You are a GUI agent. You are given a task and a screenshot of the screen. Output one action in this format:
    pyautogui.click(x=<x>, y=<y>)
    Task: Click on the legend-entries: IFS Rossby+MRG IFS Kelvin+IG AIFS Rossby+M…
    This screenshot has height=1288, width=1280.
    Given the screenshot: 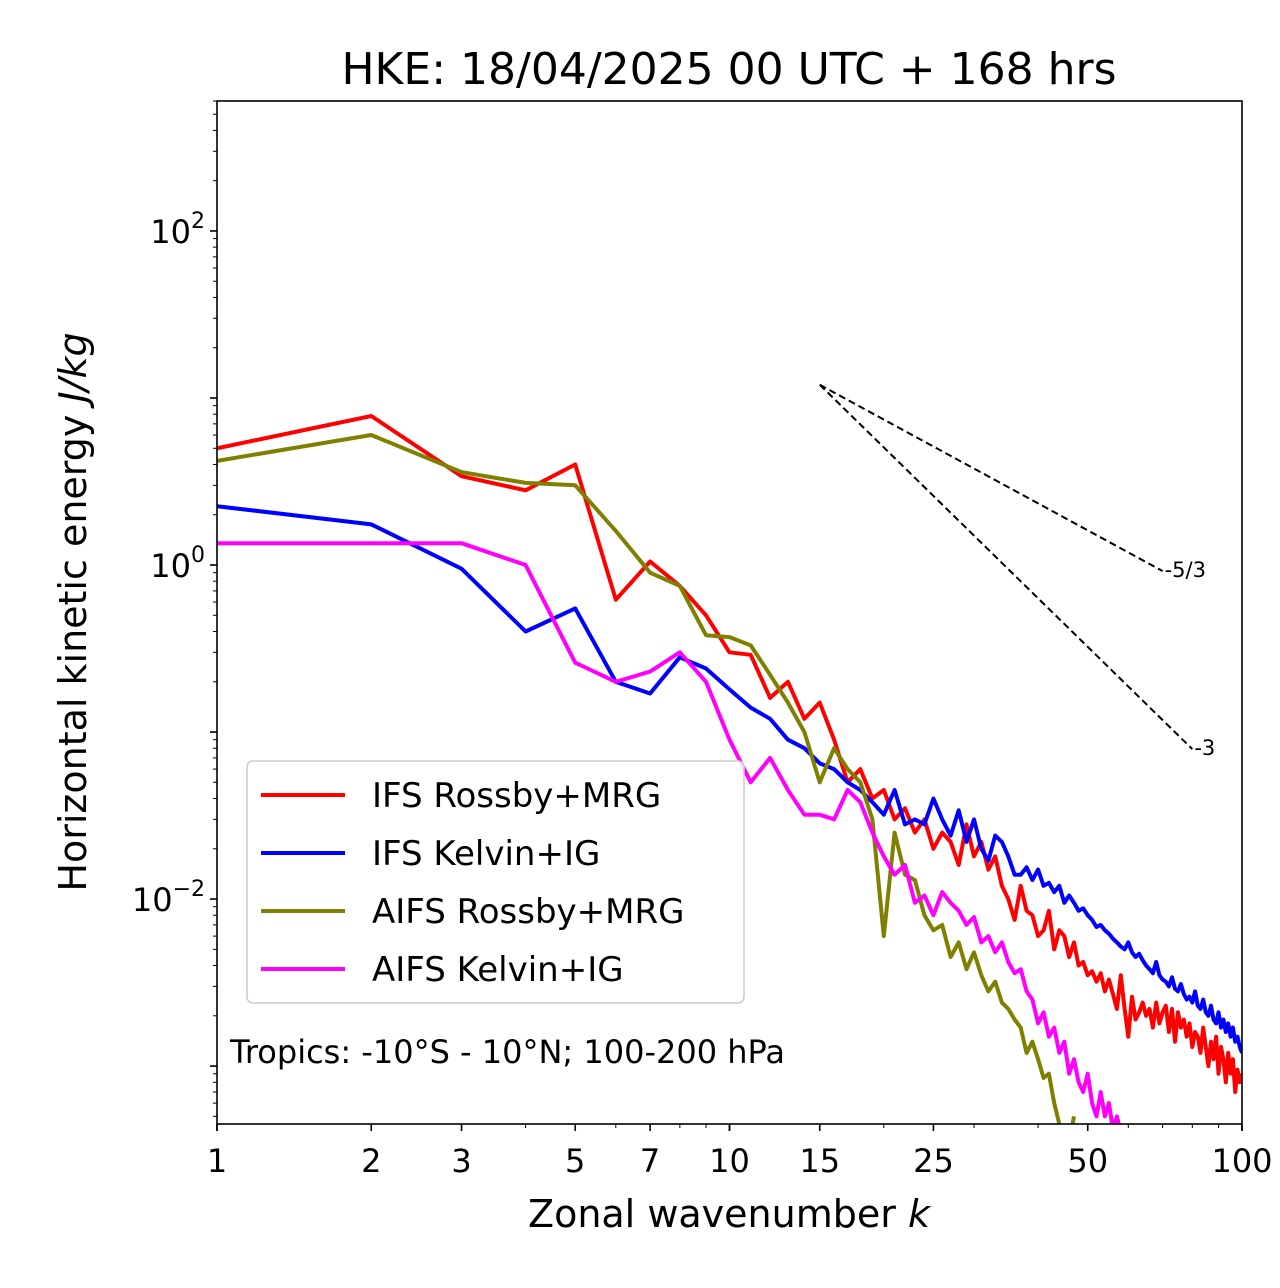 What is the action you would take?
    pyautogui.click(x=472, y=883)
    